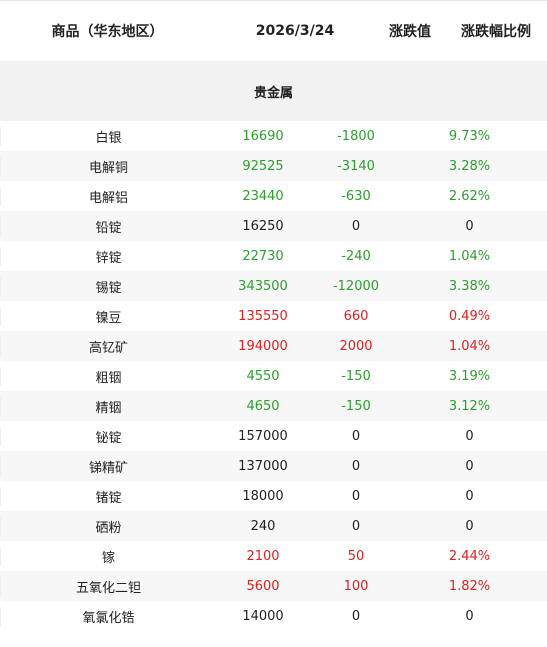  What do you see at coordinates (108, 196) in the screenshot?
I see `commodity-name: 电解铝` at bounding box center [108, 196].